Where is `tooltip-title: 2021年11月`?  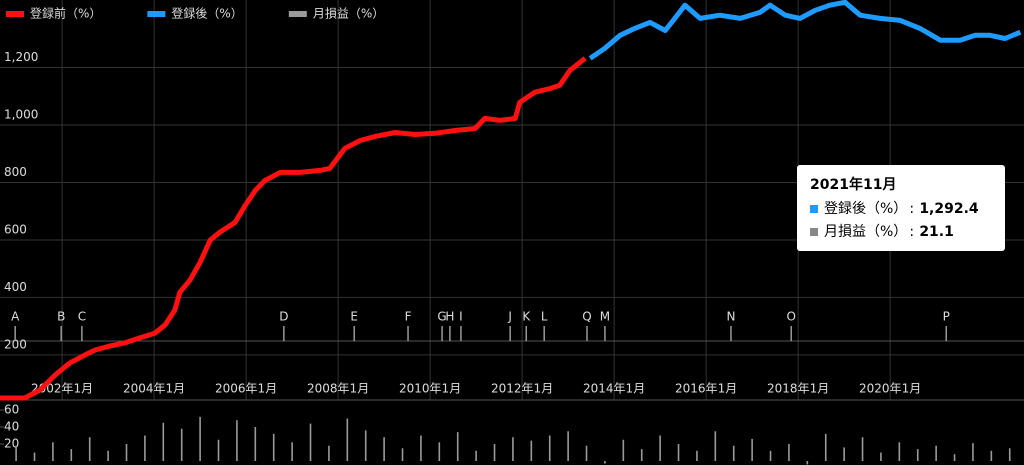 tooltip-title: 2021年11月 is located at coordinates (853, 184).